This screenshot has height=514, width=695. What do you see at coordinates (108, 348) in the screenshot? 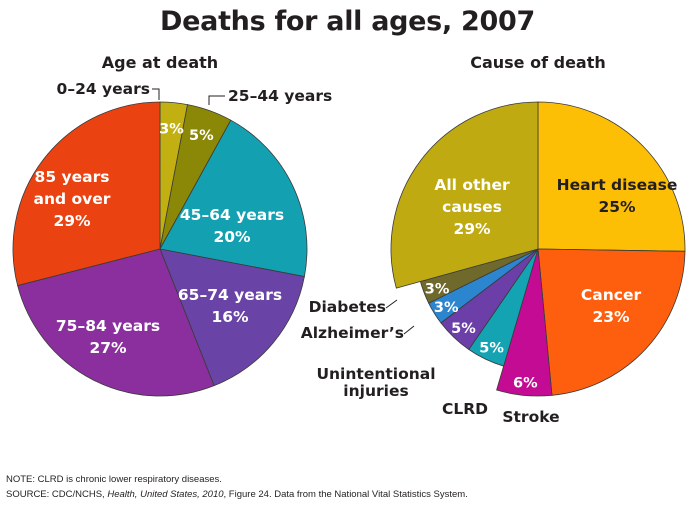
I see `age-75-84-years-value: 27%` at bounding box center [108, 348].